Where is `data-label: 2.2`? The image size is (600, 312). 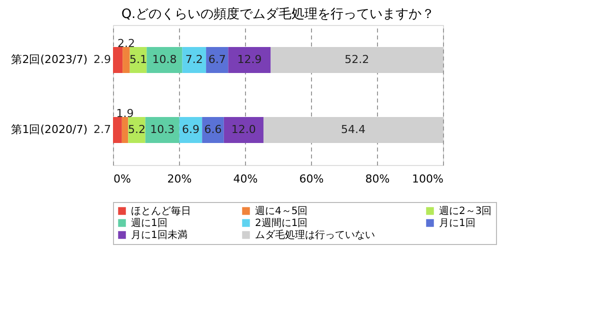
data-label: 2.2 is located at coordinates (126, 43).